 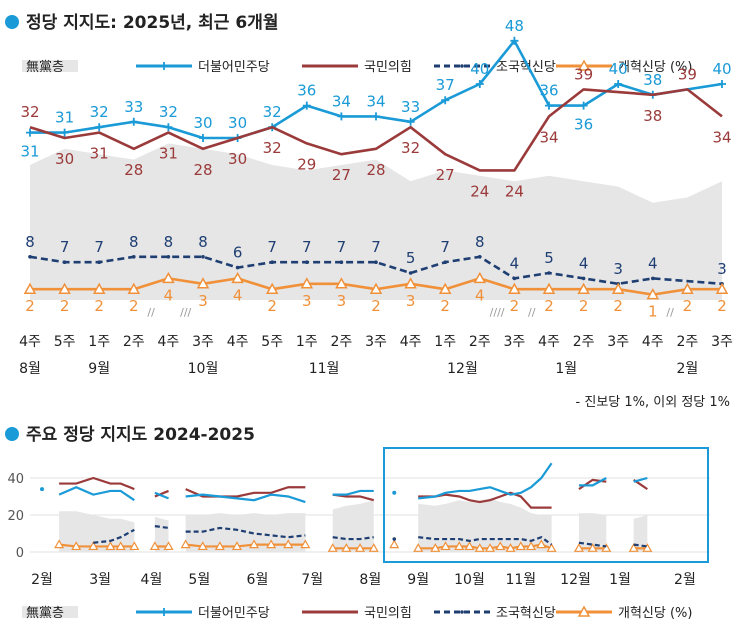 I want to click on data-label-dp: 32, so click(x=99, y=112).